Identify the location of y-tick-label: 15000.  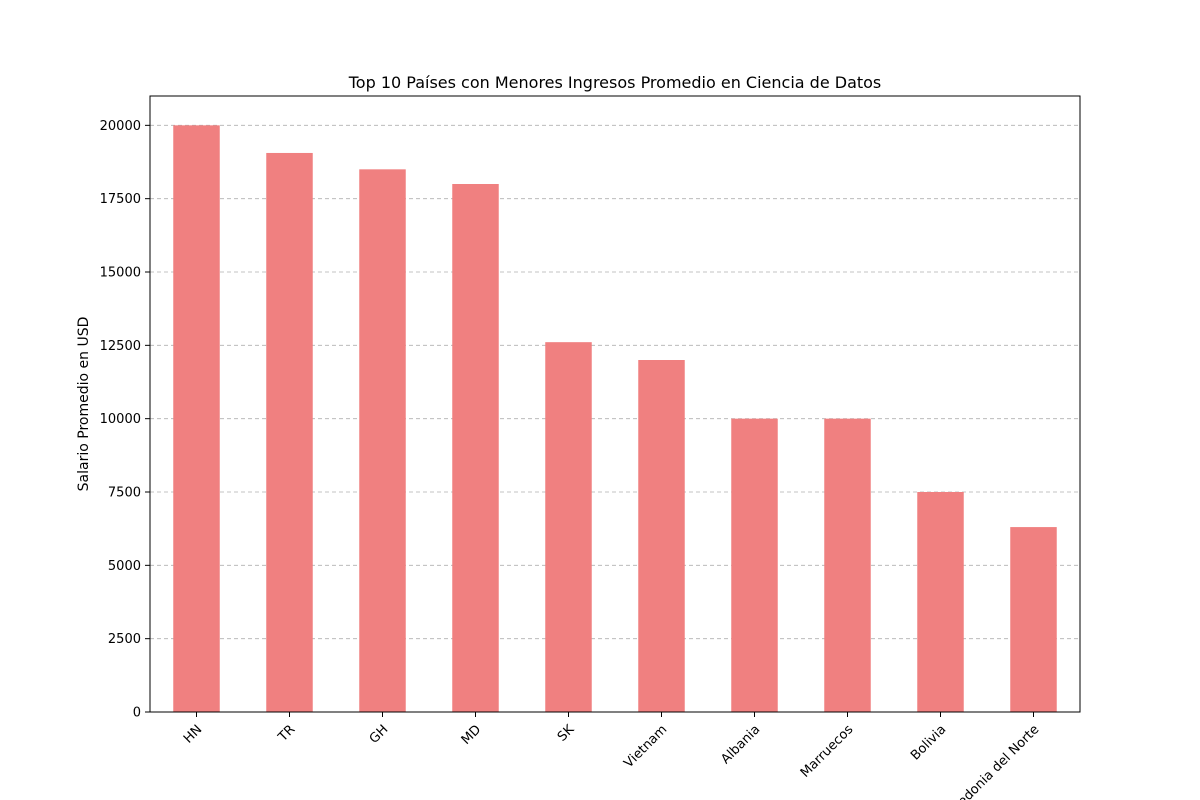
(120, 273).